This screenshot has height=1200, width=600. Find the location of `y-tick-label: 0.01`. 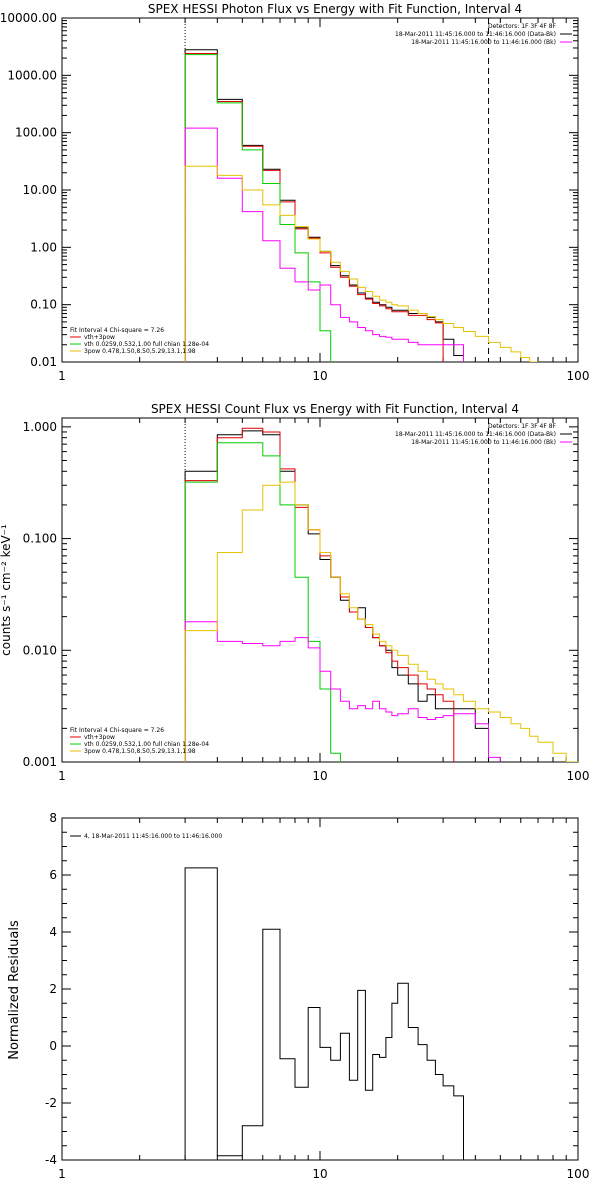

y-tick-label: 0.01 is located at coordinates (43, 362).